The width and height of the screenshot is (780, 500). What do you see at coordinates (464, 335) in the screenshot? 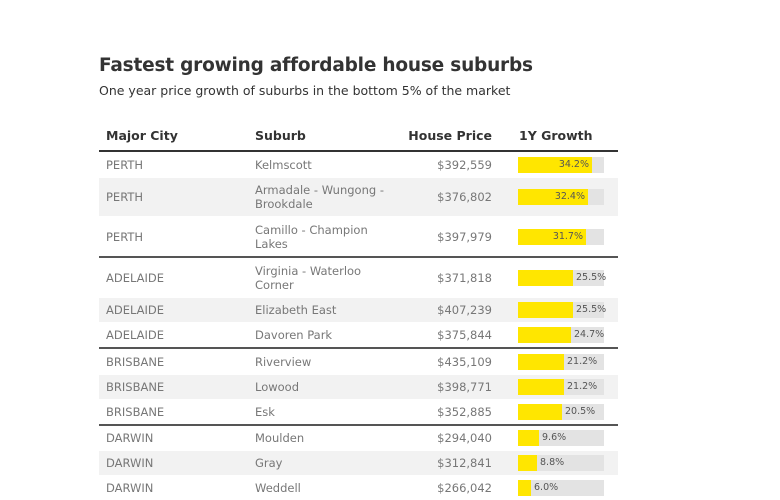
I see `cell-house-price: $375,844` at bounding box center [464, 335].